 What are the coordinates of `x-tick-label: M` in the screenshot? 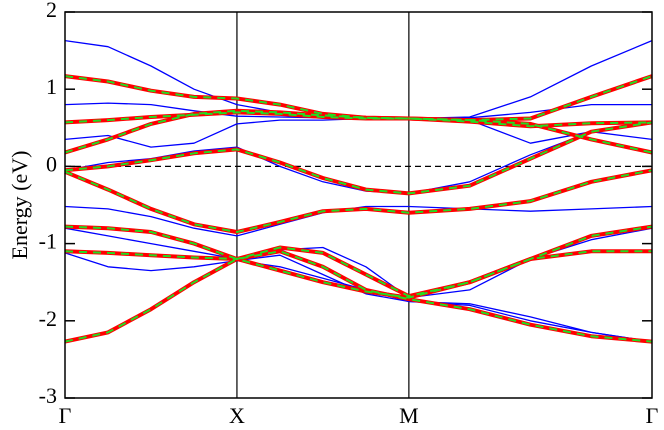 It's located at (409, 415).